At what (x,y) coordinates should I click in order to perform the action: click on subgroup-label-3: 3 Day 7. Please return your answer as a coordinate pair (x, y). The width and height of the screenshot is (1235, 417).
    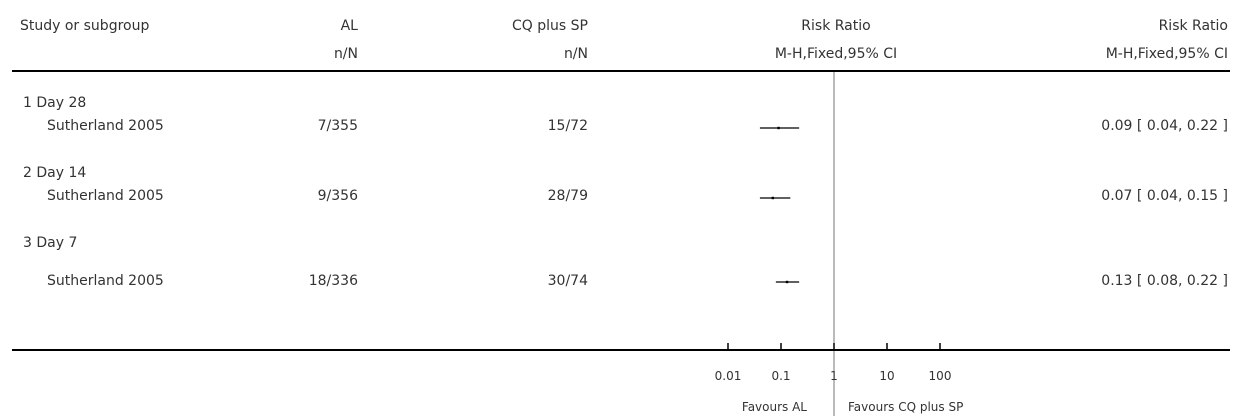
    Looking at the image, I should click on (50, 243).